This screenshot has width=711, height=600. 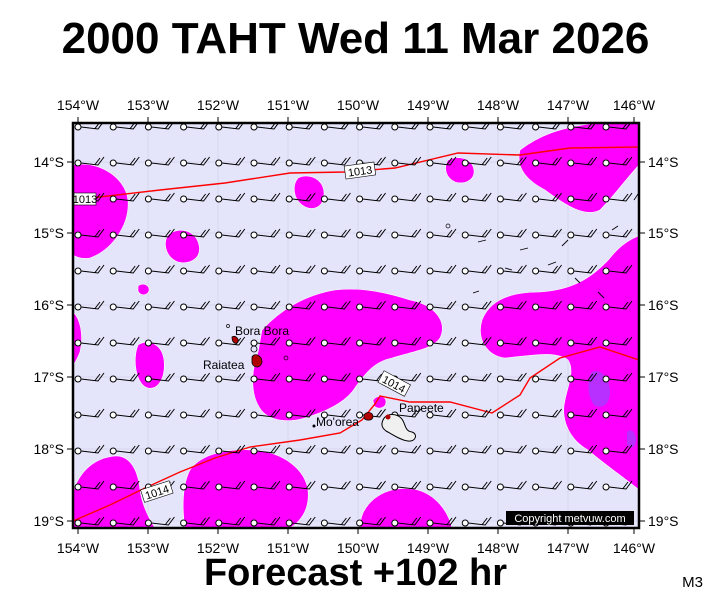 What do you see at coordinates (218, 105) in the screenshot?
I see `lon-label: 152°W` at bounding box center [218, 105].